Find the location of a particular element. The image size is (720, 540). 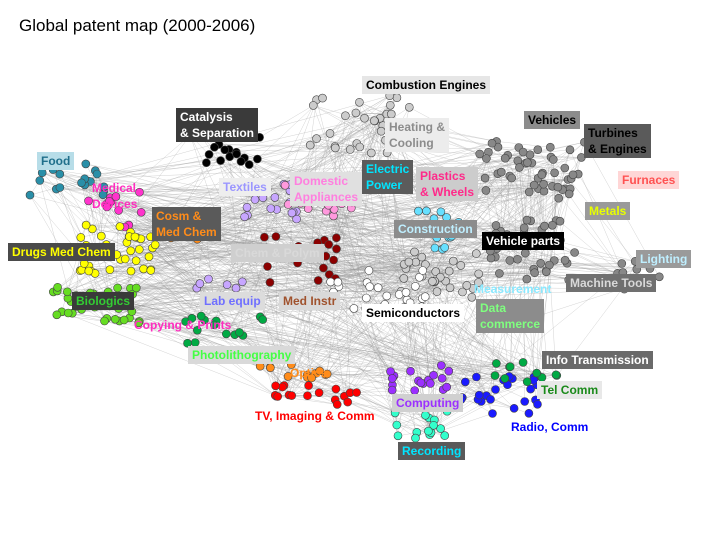

label-furnaces: Furnaces is located at coordinates (649, 180).